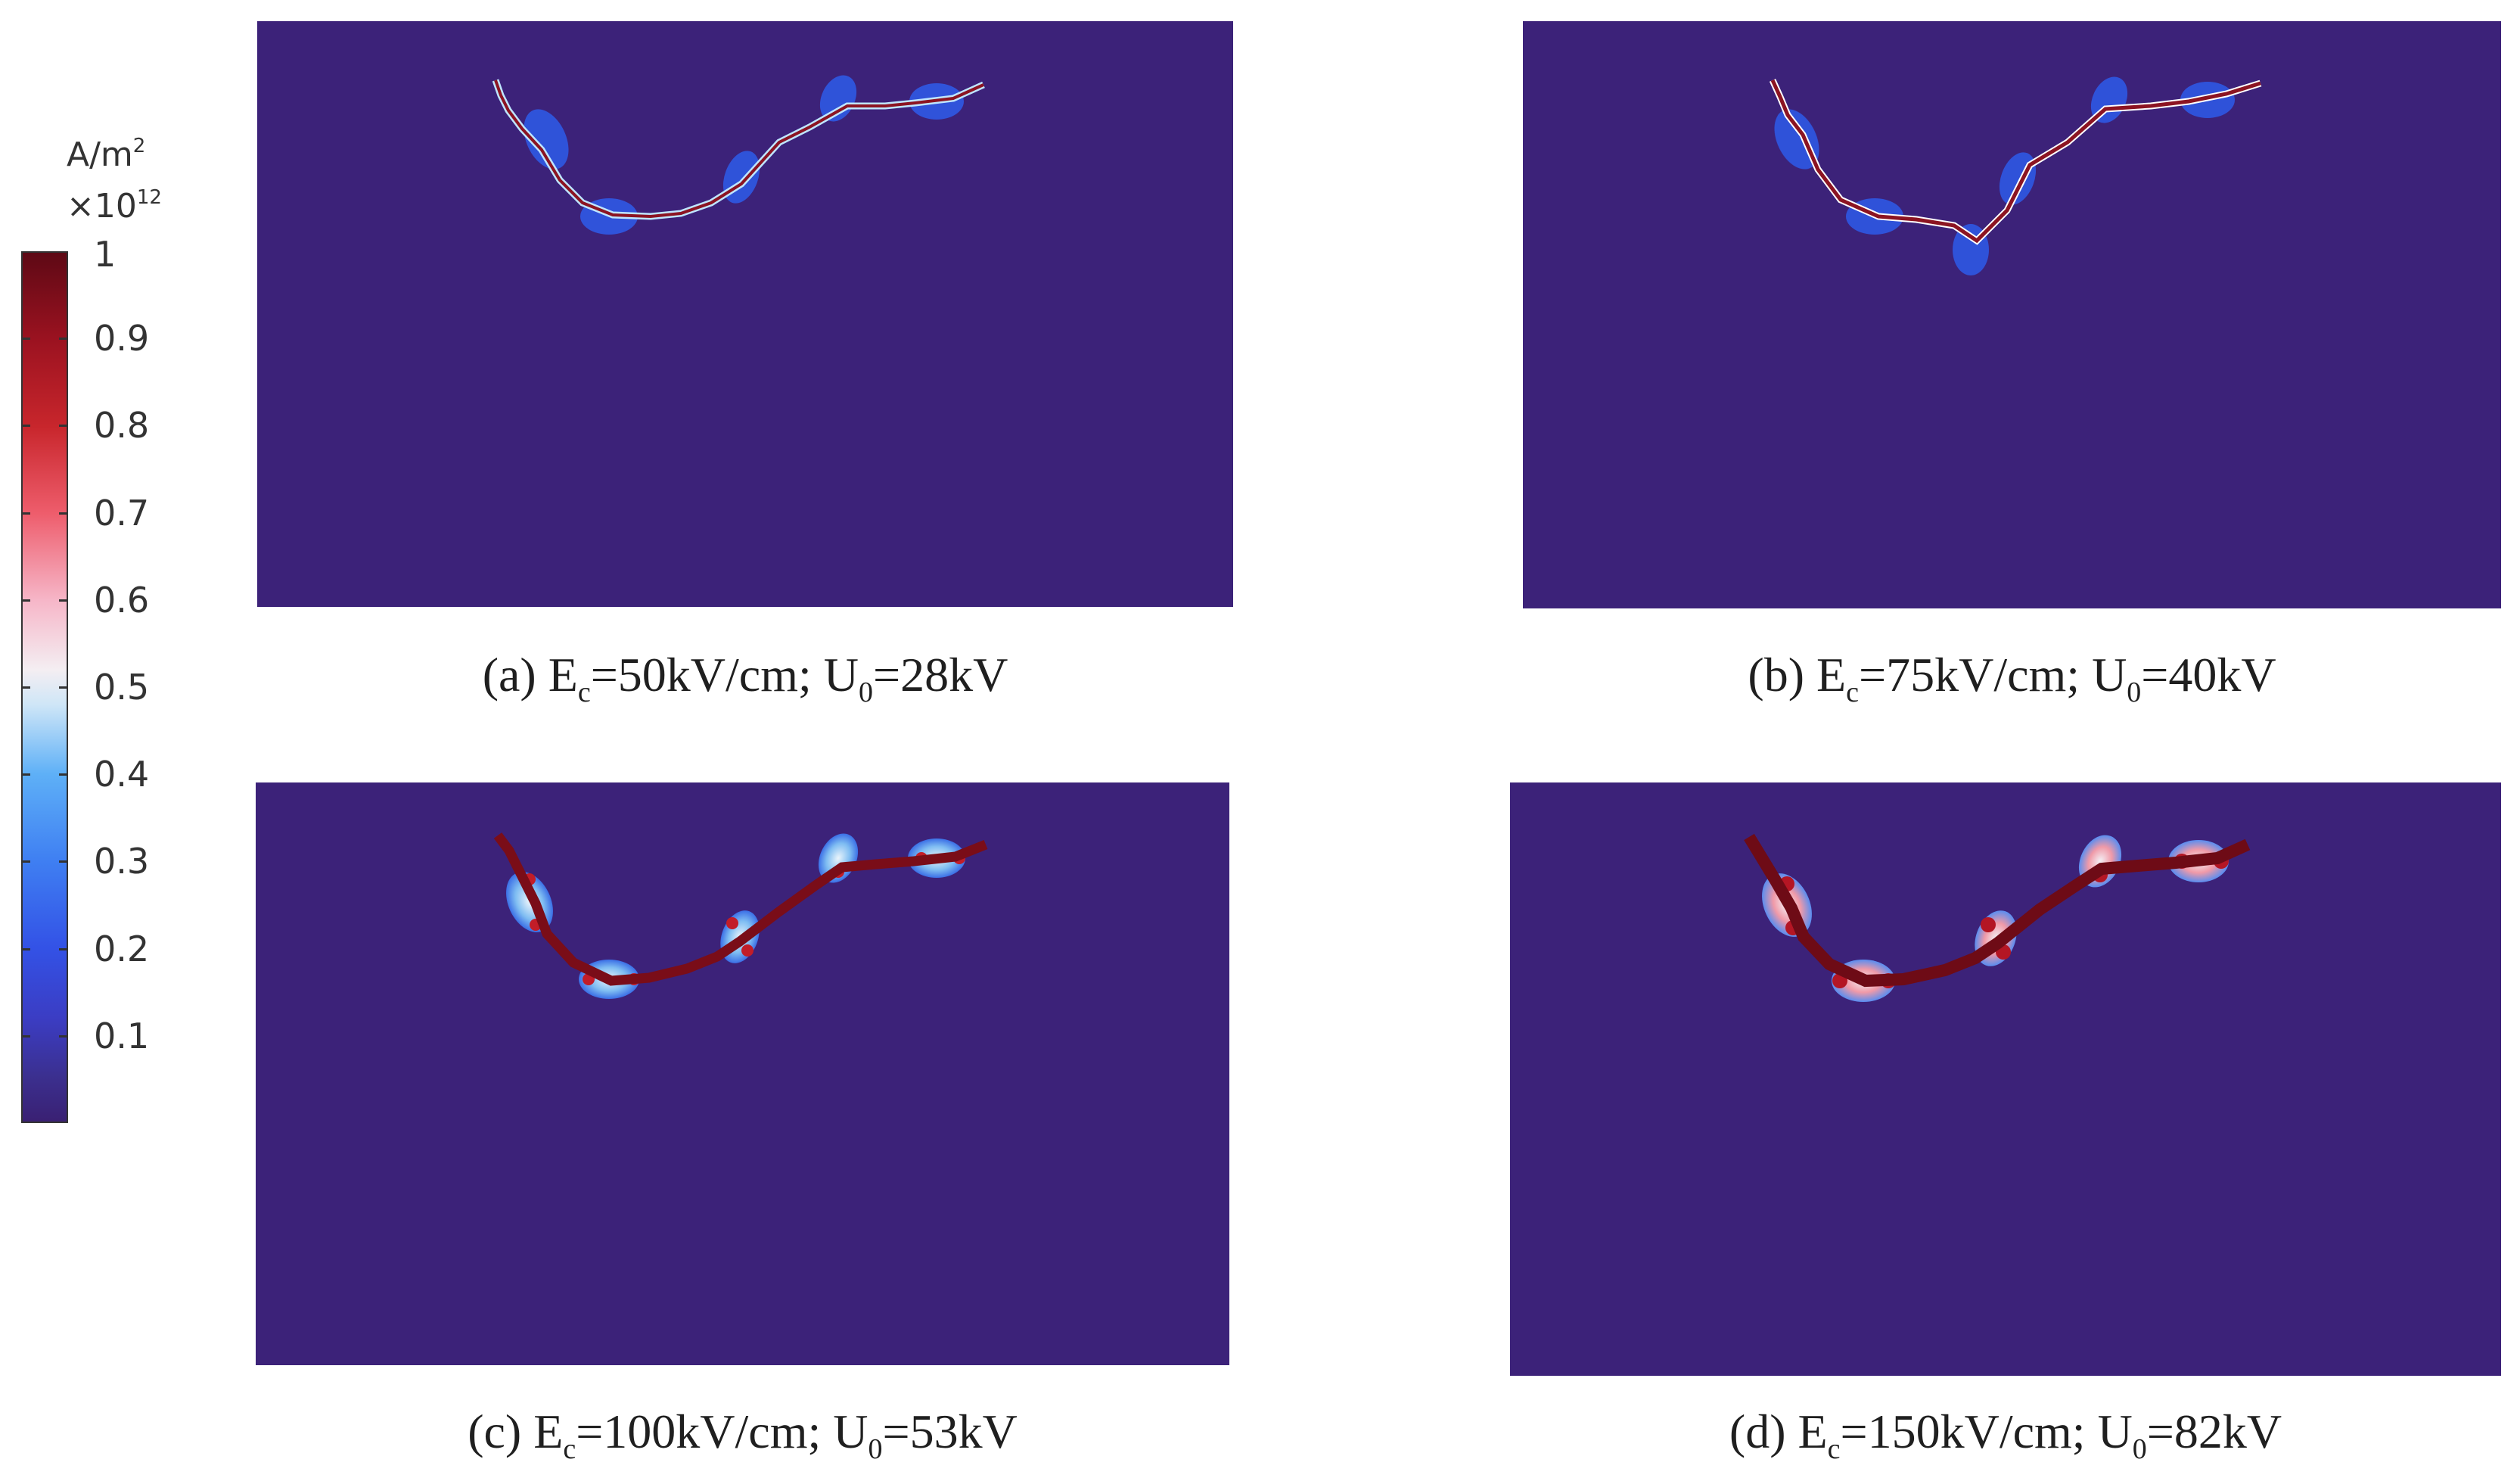 The height and width of the screenshot is (1484, 2520). I want to click on colorbar-unit: A/m2, so click(106, 154).